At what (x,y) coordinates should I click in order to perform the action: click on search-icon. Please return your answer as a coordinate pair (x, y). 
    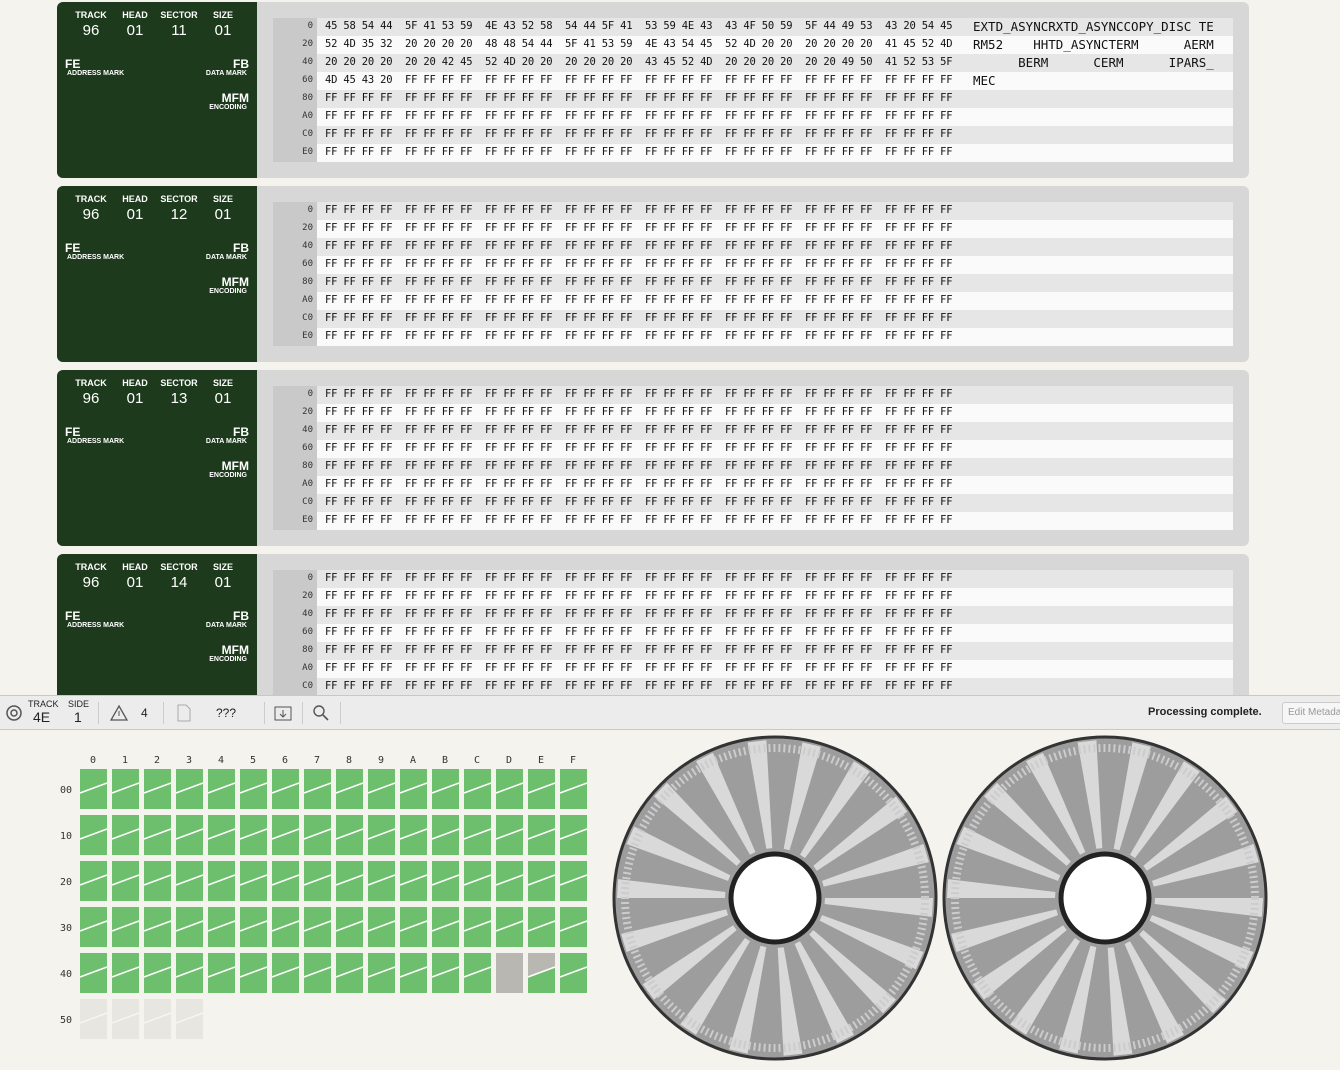
    Looking at the image, I should click on (321, 713).